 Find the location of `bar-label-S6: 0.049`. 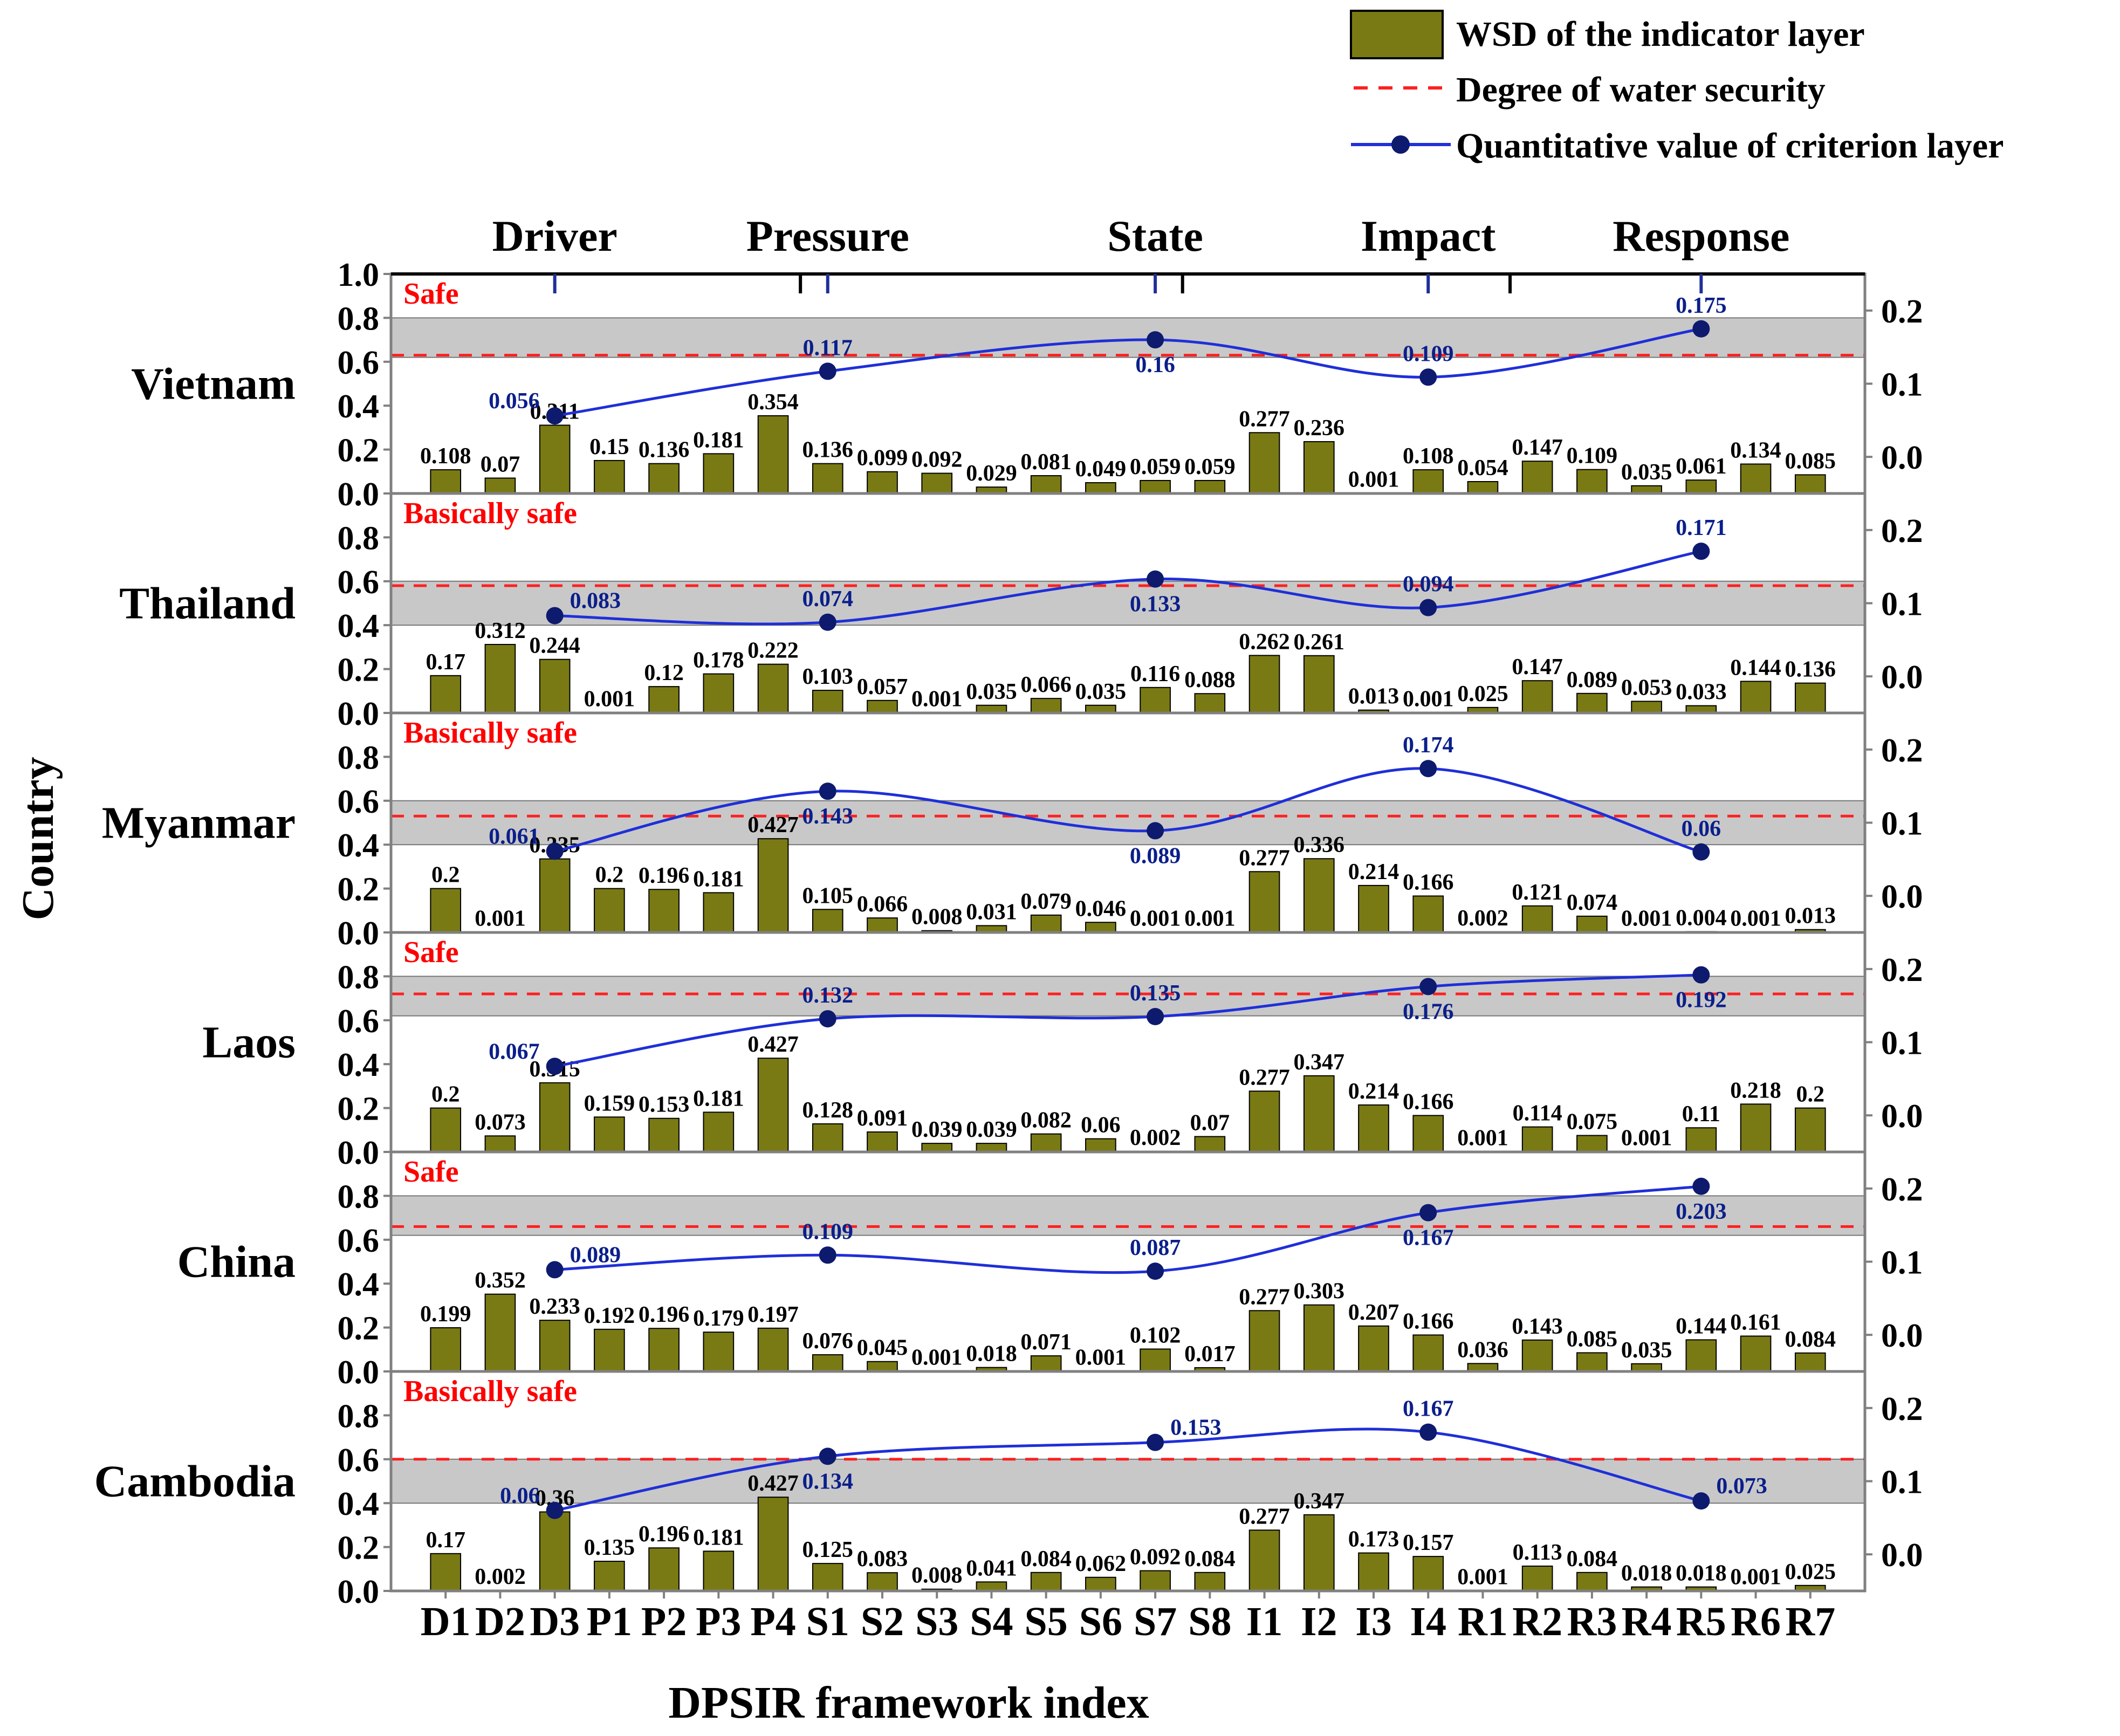

bar-label-S6: 0.049 is located at coordinates (1101, 469).